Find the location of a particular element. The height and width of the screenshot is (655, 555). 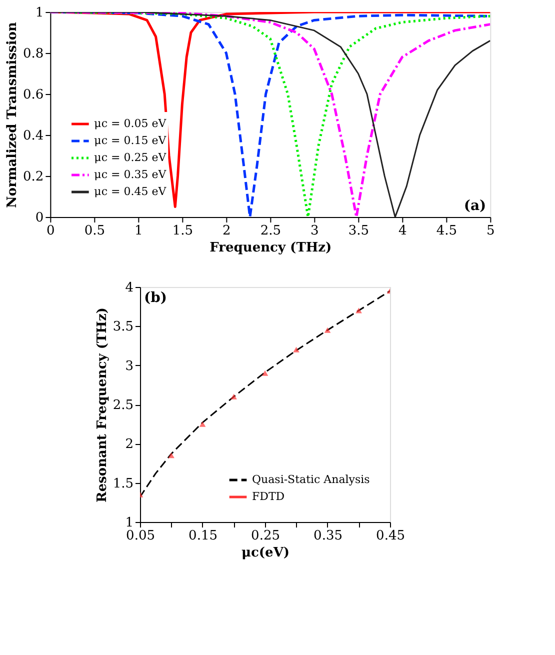

legend-label: μc = 0.05 eV is located at coordinates (131, 123).